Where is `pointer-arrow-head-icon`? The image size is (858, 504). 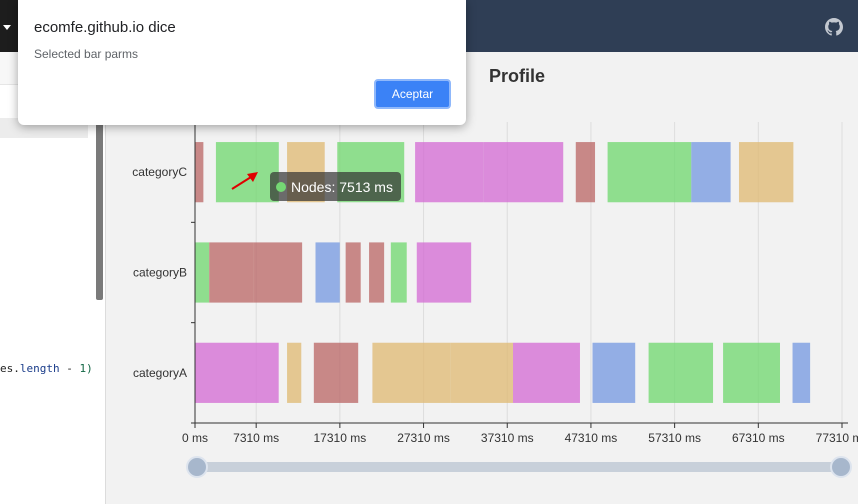 pointer-arrow-head-icon is located at coordinates (252, 177).